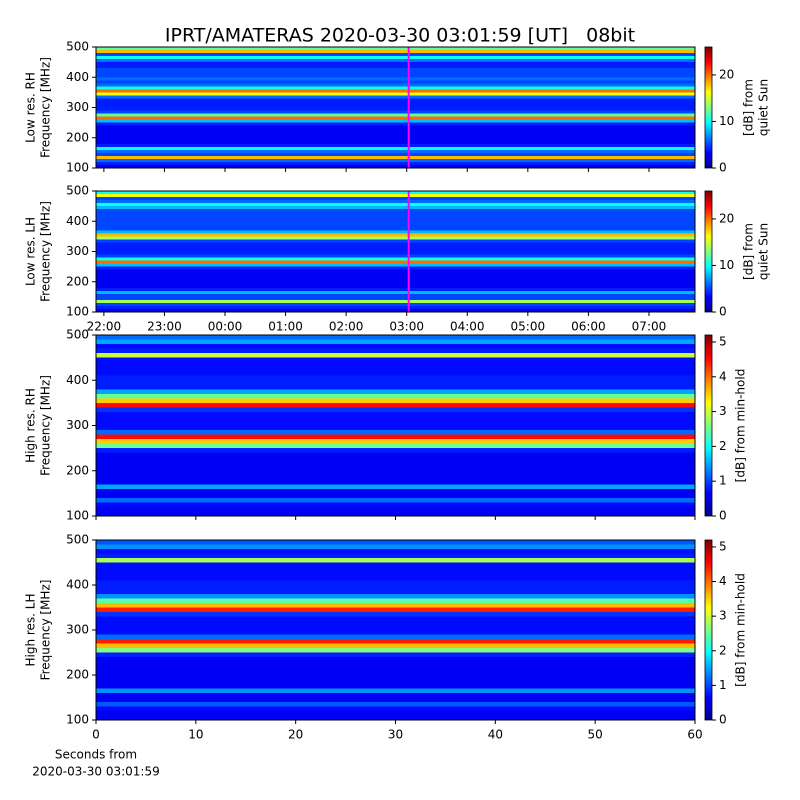  I want to click on x-axis-label: 2020-03-30 03:01:59, so click(95, 772).